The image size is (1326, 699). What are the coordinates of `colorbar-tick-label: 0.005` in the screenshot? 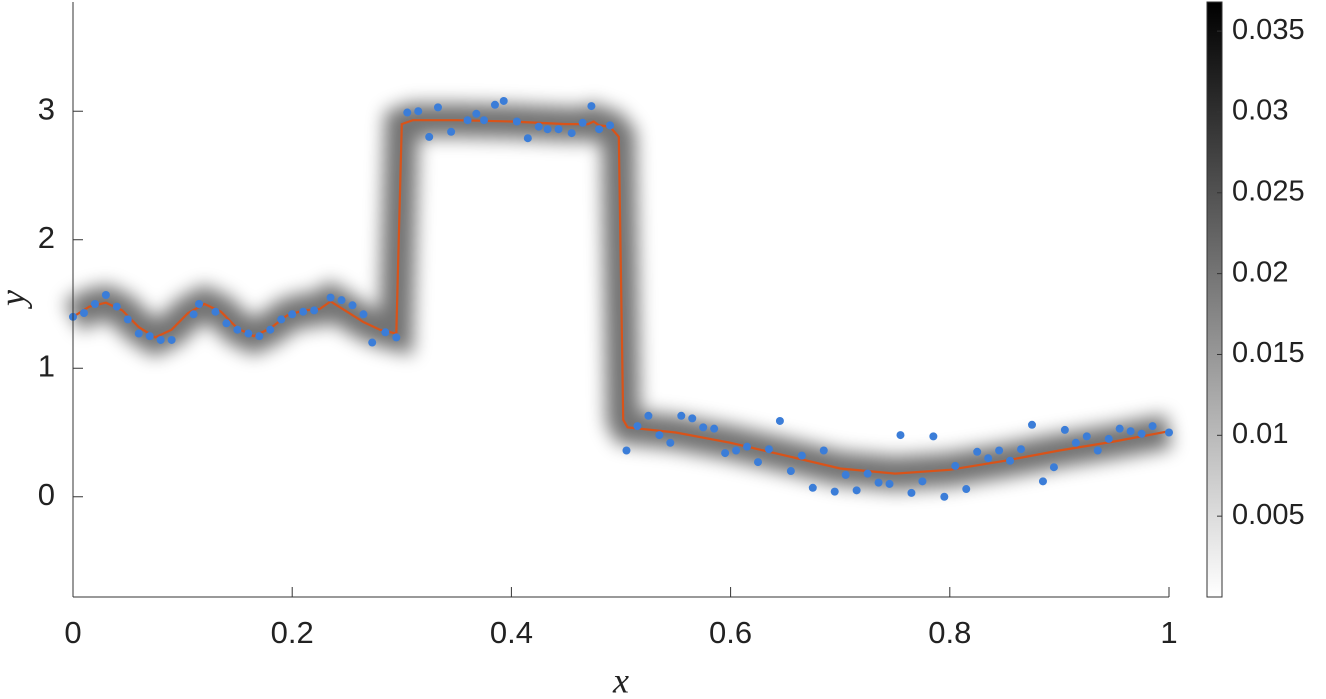 It's located at (1268, 515).